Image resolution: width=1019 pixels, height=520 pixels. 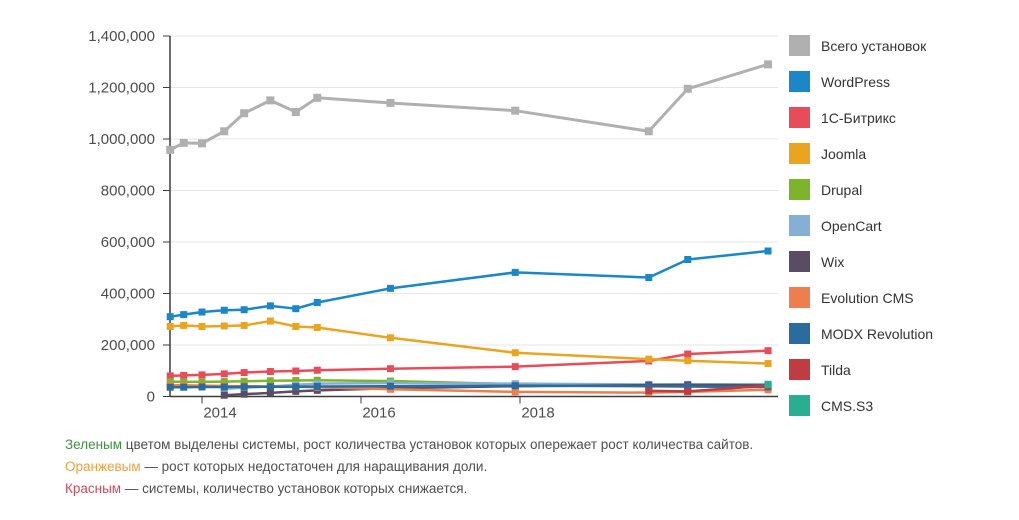 What do you see at coordinates (867, 297) in the screenshot?
I see `legend-label: Evolution CMS` at bounding box center [867, 297].